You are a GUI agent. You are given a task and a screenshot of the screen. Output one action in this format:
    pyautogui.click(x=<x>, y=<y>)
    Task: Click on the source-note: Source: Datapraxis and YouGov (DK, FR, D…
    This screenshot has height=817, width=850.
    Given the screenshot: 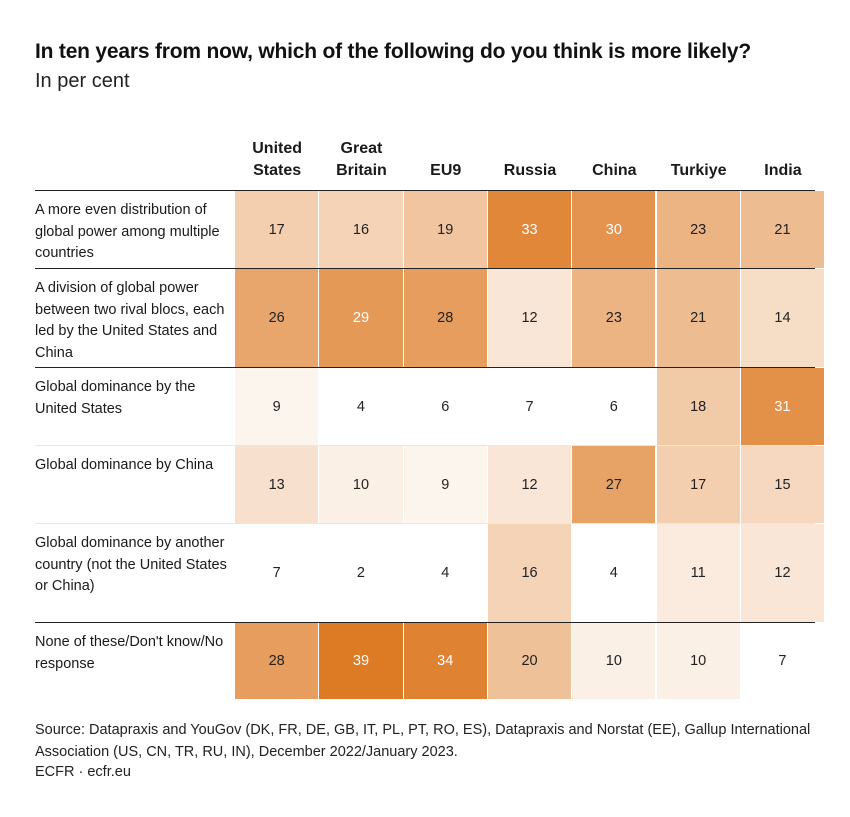 What is the action you would take?
    pyautogui.click(x=423, y=741)
    